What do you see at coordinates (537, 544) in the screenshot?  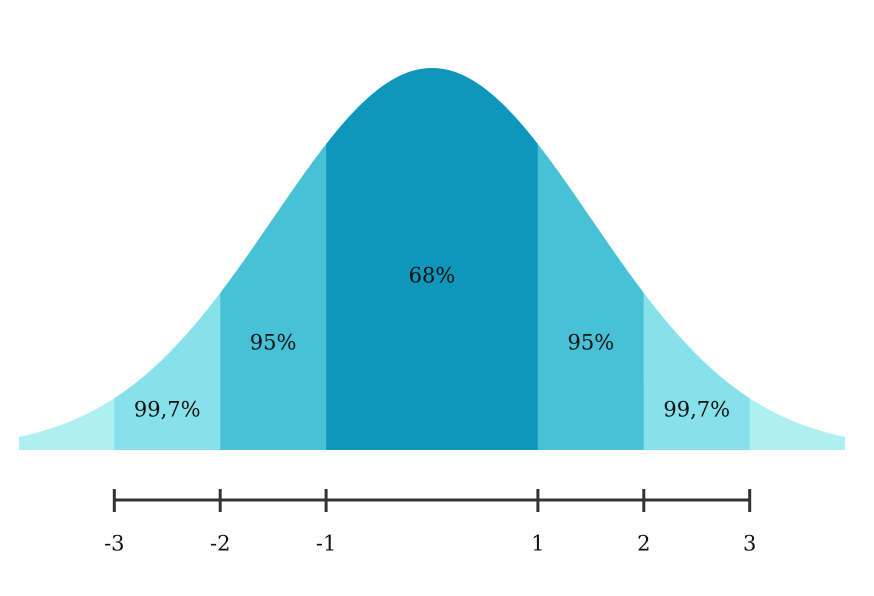 I see `x-tick-label: 1` at bounding box center [537, 544].